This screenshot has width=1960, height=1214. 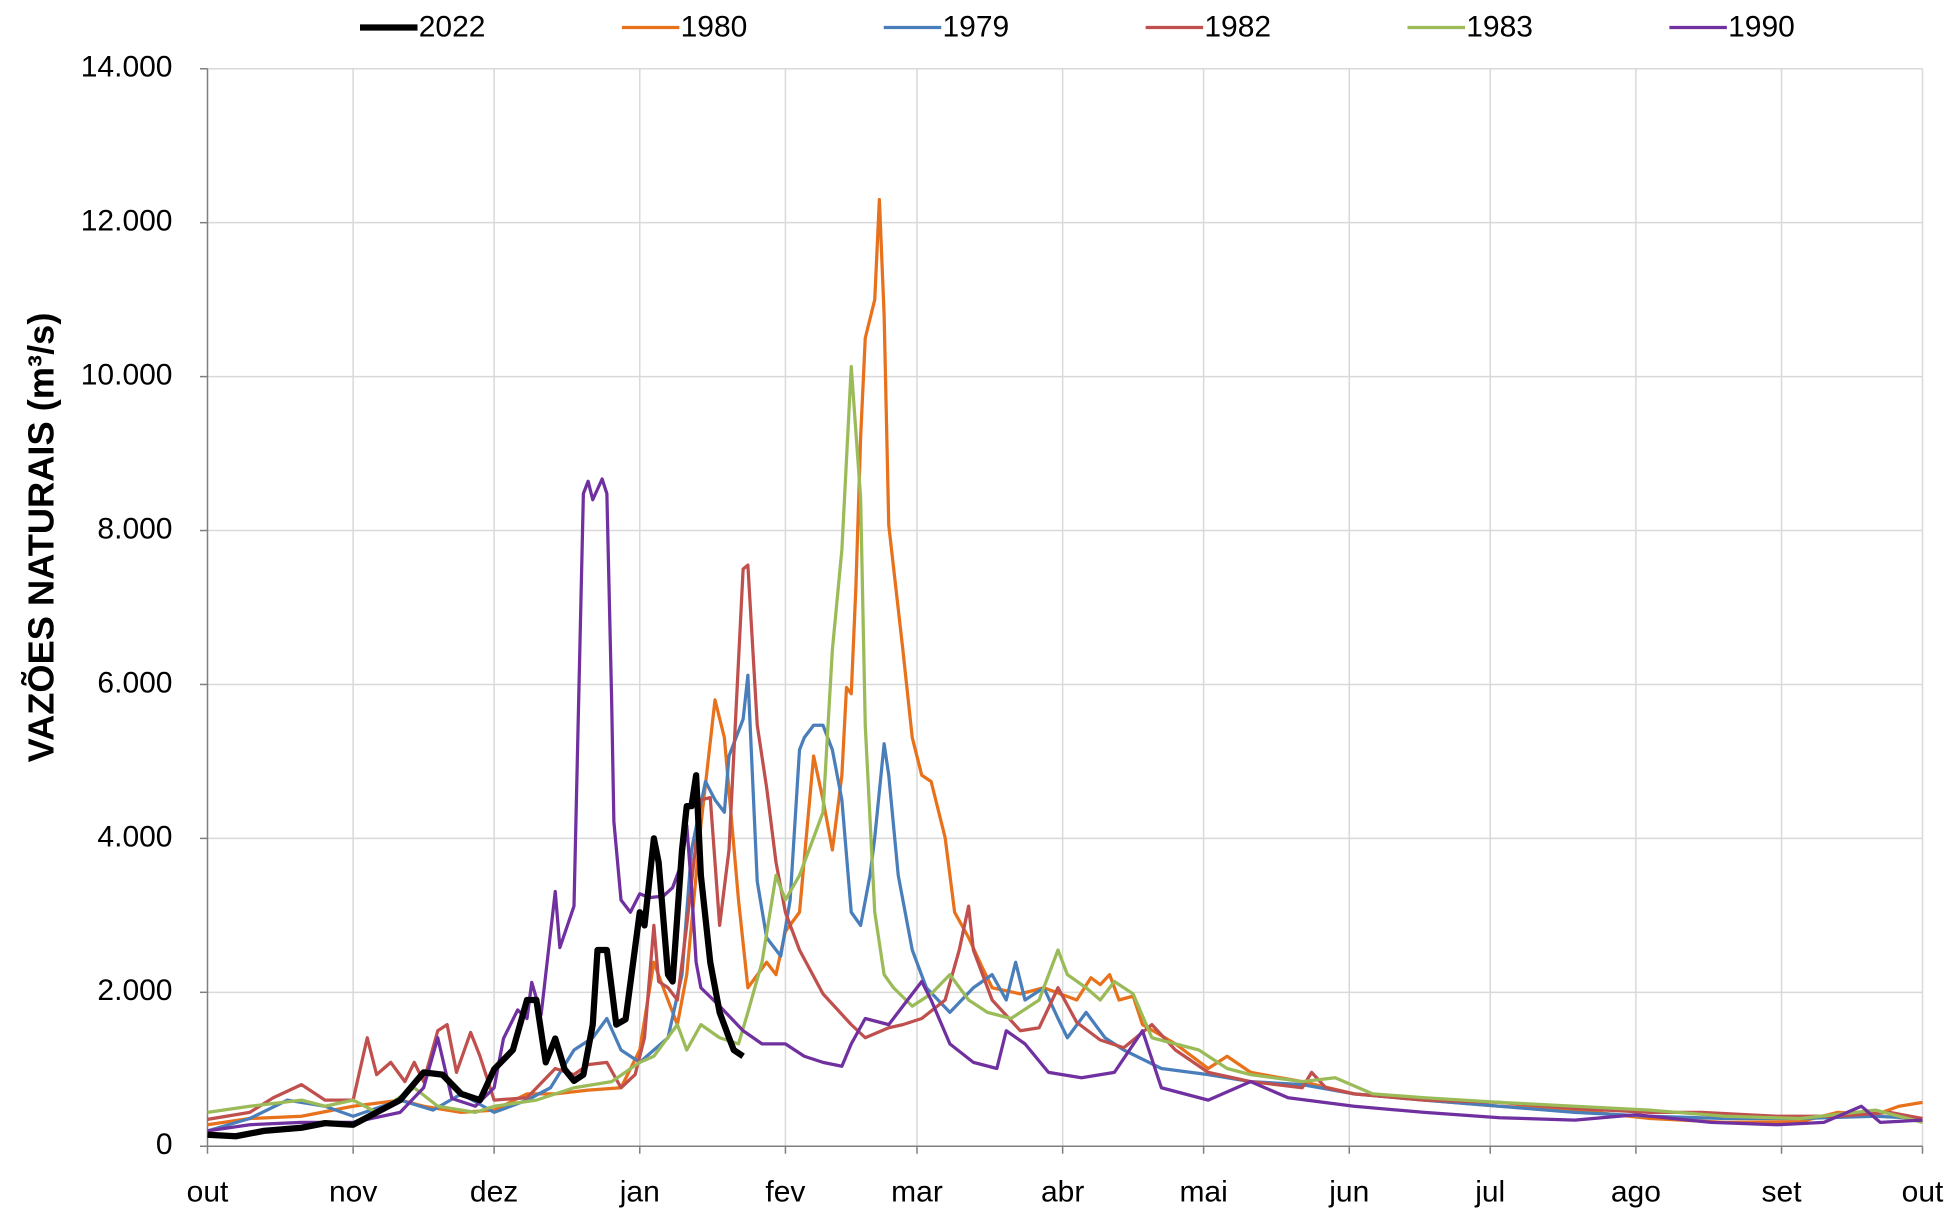 What do you see at coordinates (1062, 1192) in the screenshot?
I see `x-tick-label: abr` at bounding box center [1062, 1192].